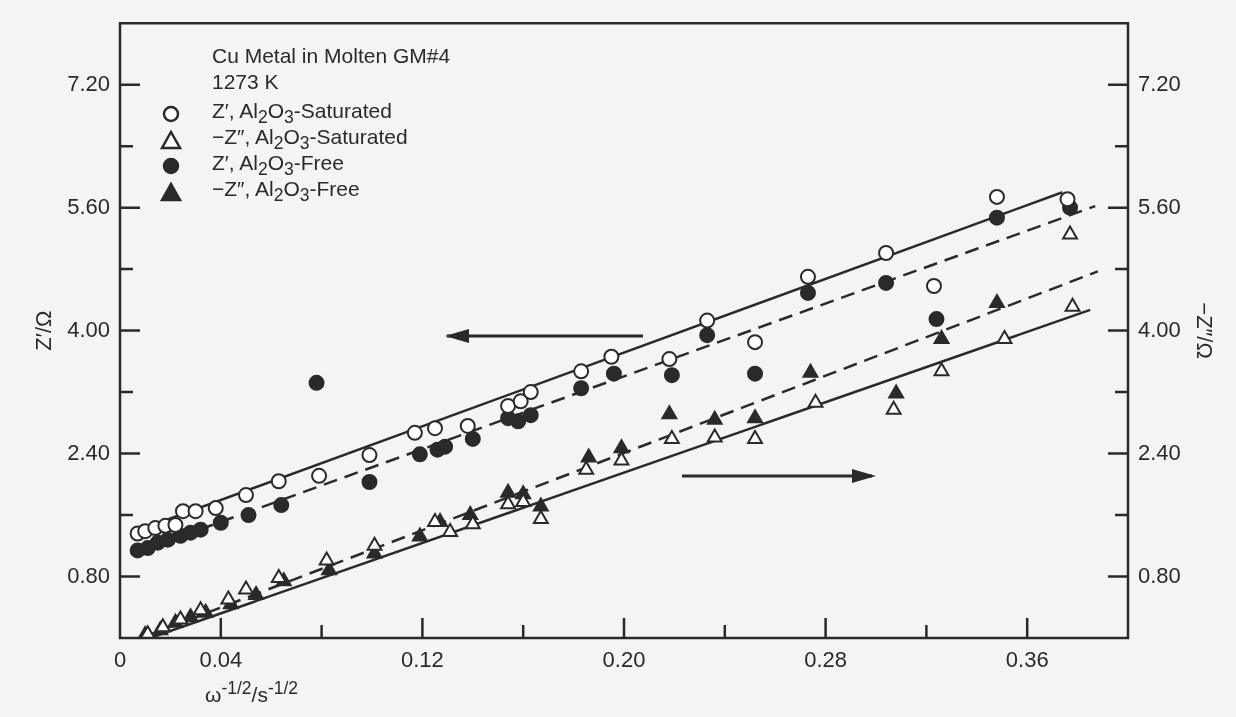  I want to click on y-axis-title: Z′/Ω, so click(44, 330).